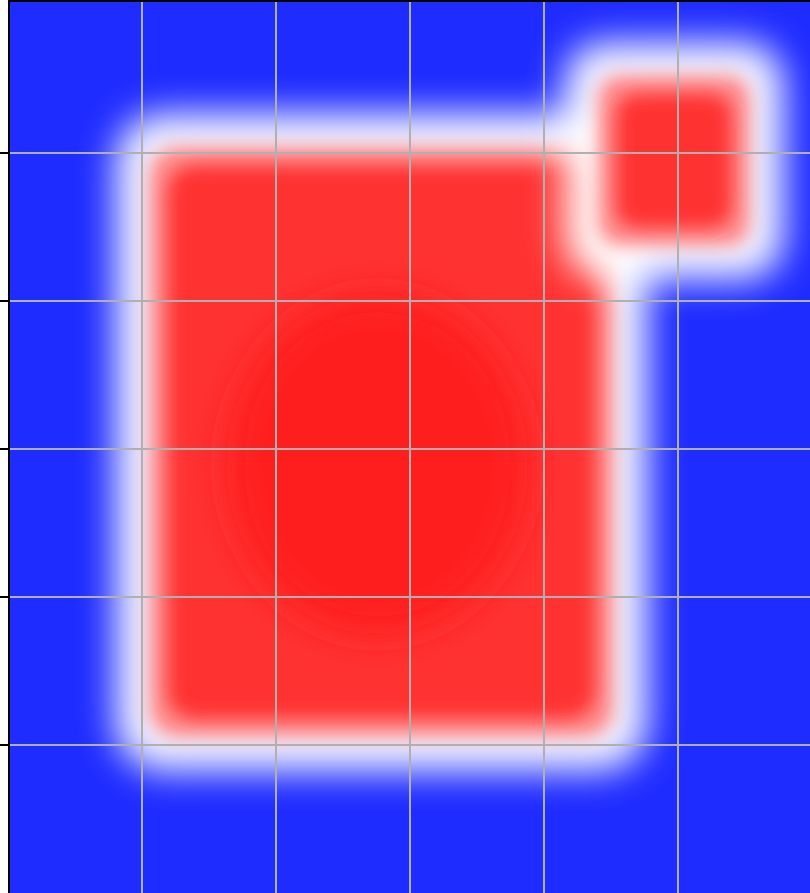  I want to click on region-corner-lobe, so click(673, 161).